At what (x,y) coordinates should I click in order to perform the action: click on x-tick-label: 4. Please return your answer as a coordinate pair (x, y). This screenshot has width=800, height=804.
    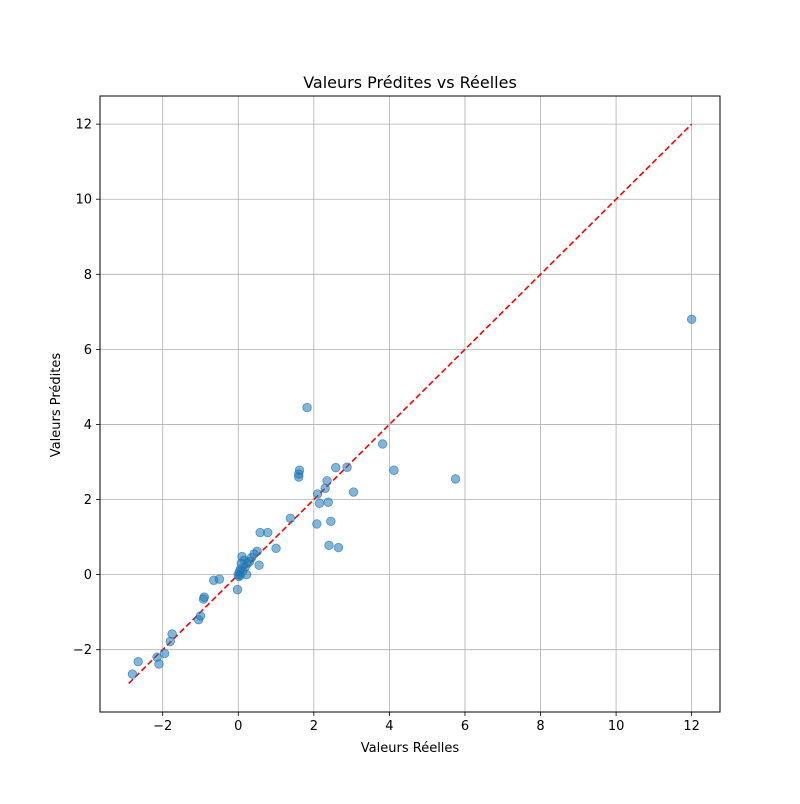
    Looking at the image, I should click on (389, 726).